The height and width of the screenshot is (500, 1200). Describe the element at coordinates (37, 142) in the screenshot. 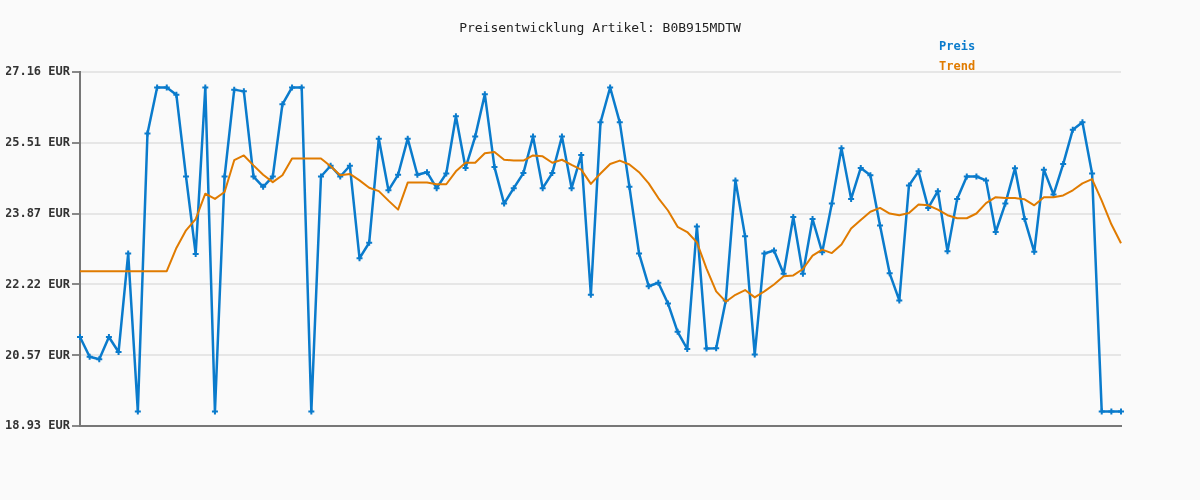

I see `y-tick-label: 25.51 EUR` at that location.